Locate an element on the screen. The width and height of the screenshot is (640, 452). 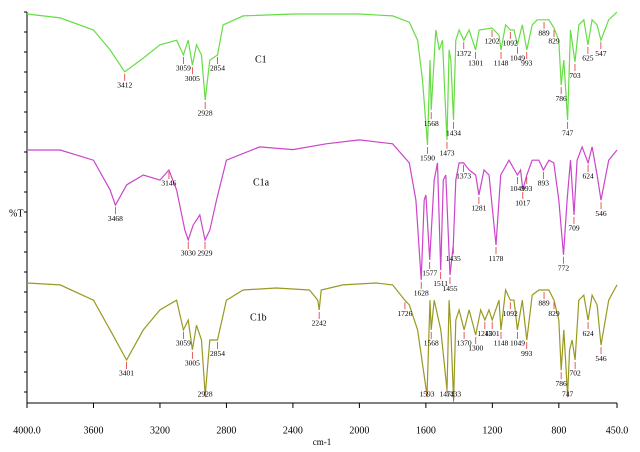
peak-label: 1511 is located at coordinates (440, 283).